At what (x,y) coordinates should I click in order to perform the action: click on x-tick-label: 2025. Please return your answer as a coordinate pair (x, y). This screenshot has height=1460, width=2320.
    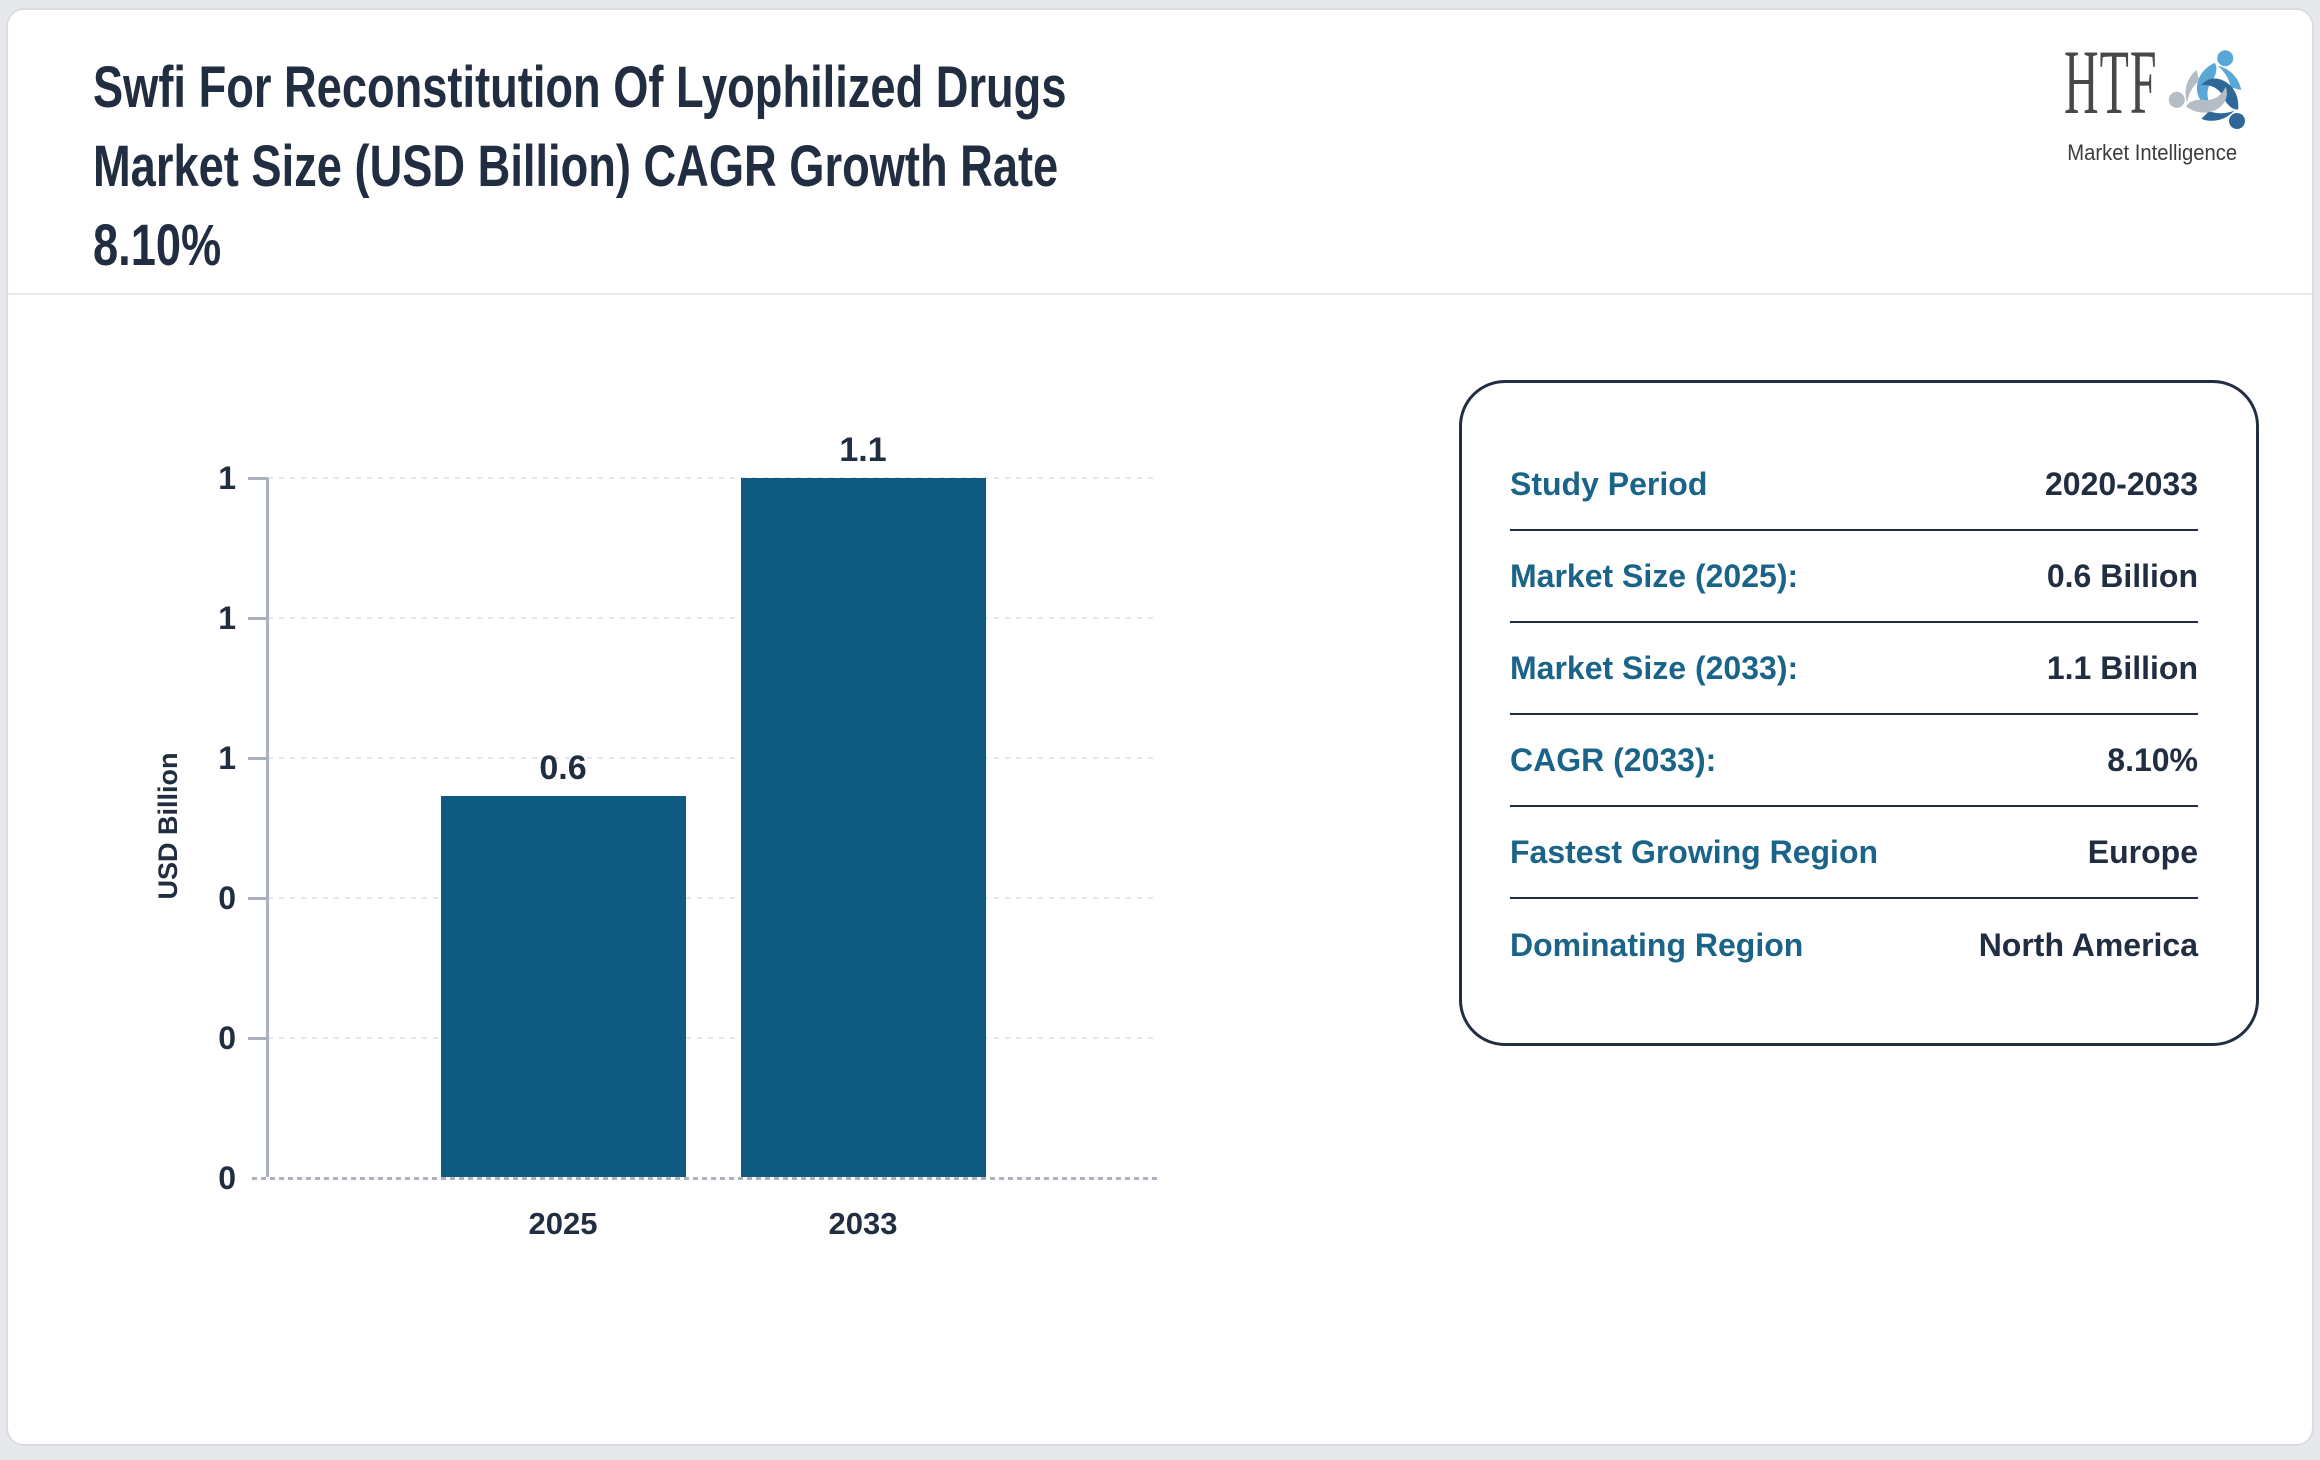
    Looking at the image, I should click on (563, 1223).